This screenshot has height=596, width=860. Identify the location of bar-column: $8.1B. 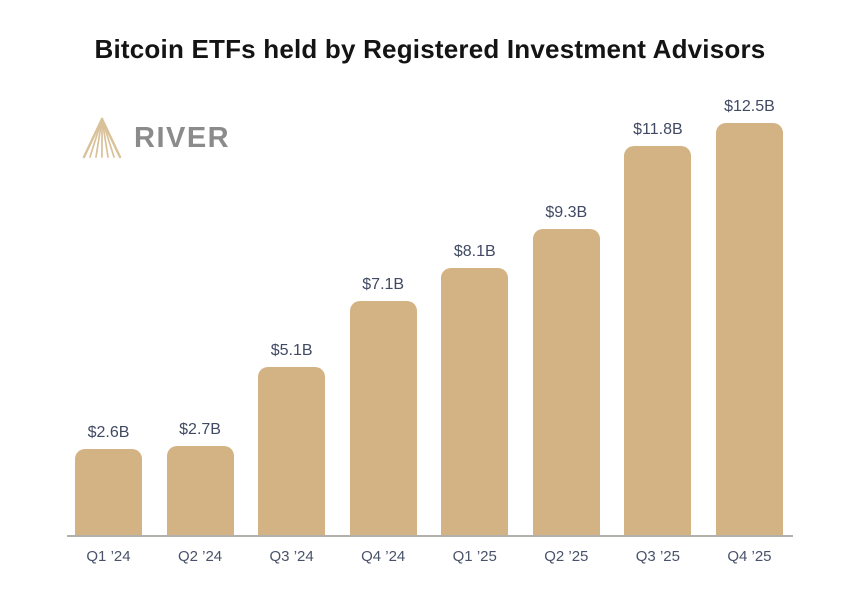
(475, 389).